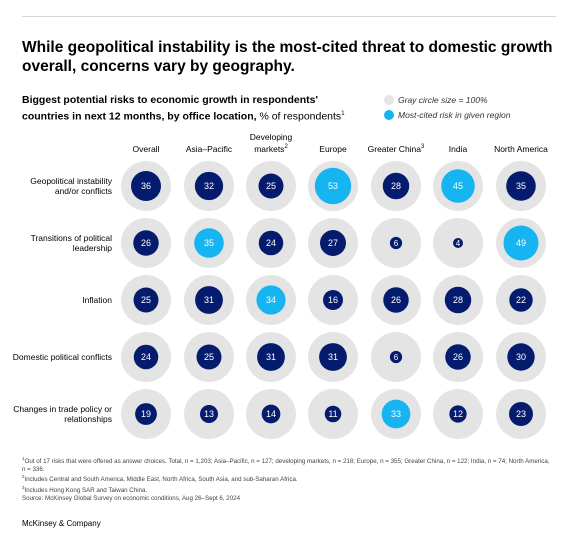 The width and height of the screenshot is (583, 541). Describe the element at coordinates (271, 143) in the screenshot. I see `column-label: Developing markets2` at that location.